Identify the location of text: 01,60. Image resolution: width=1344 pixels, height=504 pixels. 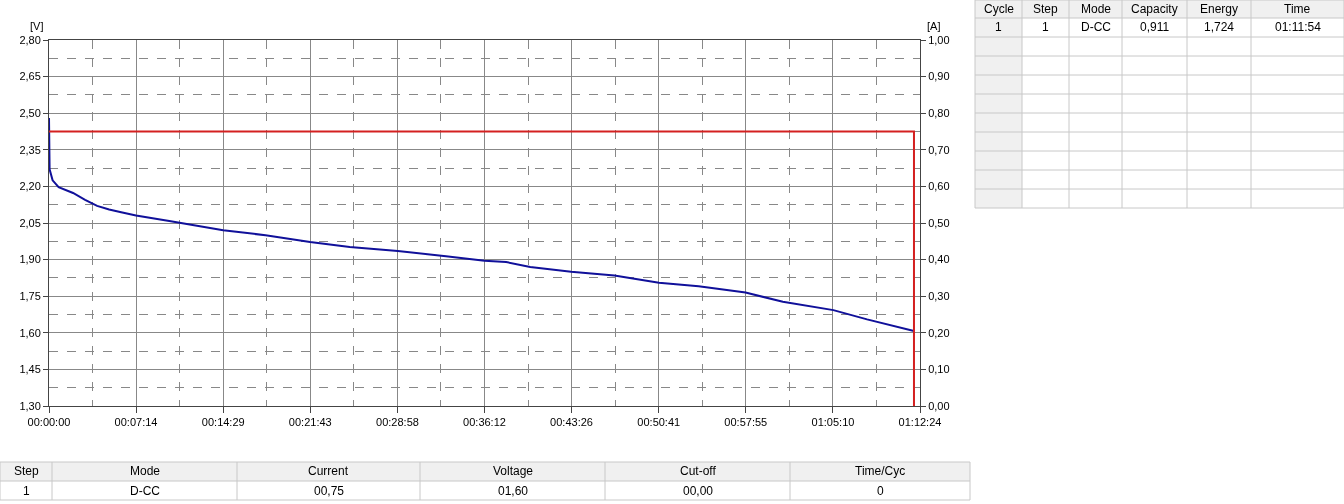
(513, 491).